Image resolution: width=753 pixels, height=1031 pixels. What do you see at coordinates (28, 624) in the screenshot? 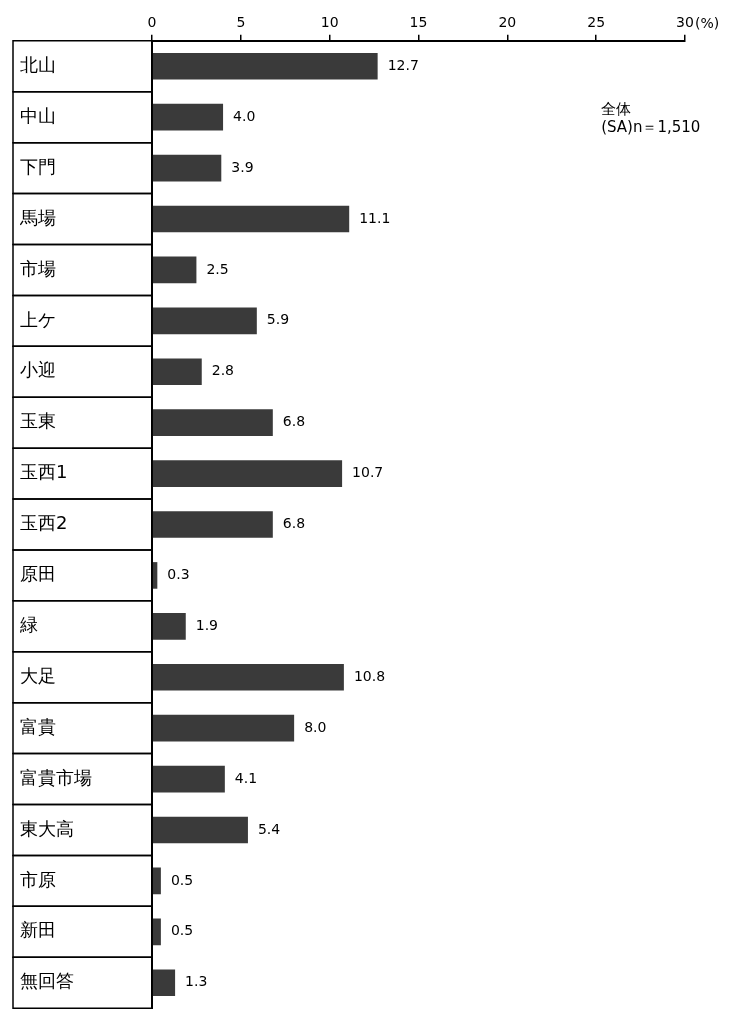
I see `y-tick-label: 緑` at bounding box center [28, 624].